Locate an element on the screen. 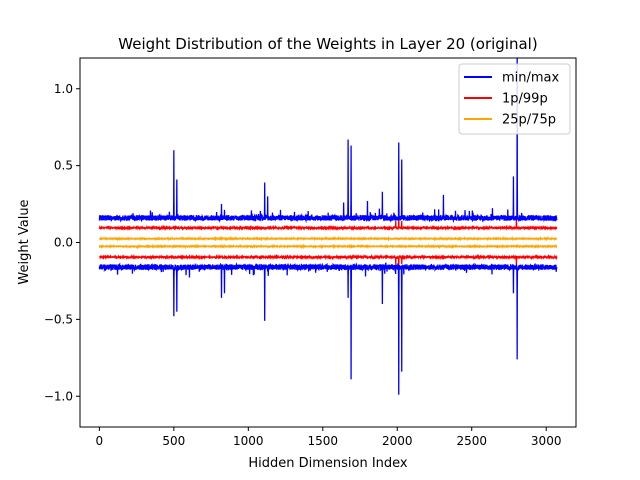  x-tick-label: 2000 is located at coordinates (397, 441).